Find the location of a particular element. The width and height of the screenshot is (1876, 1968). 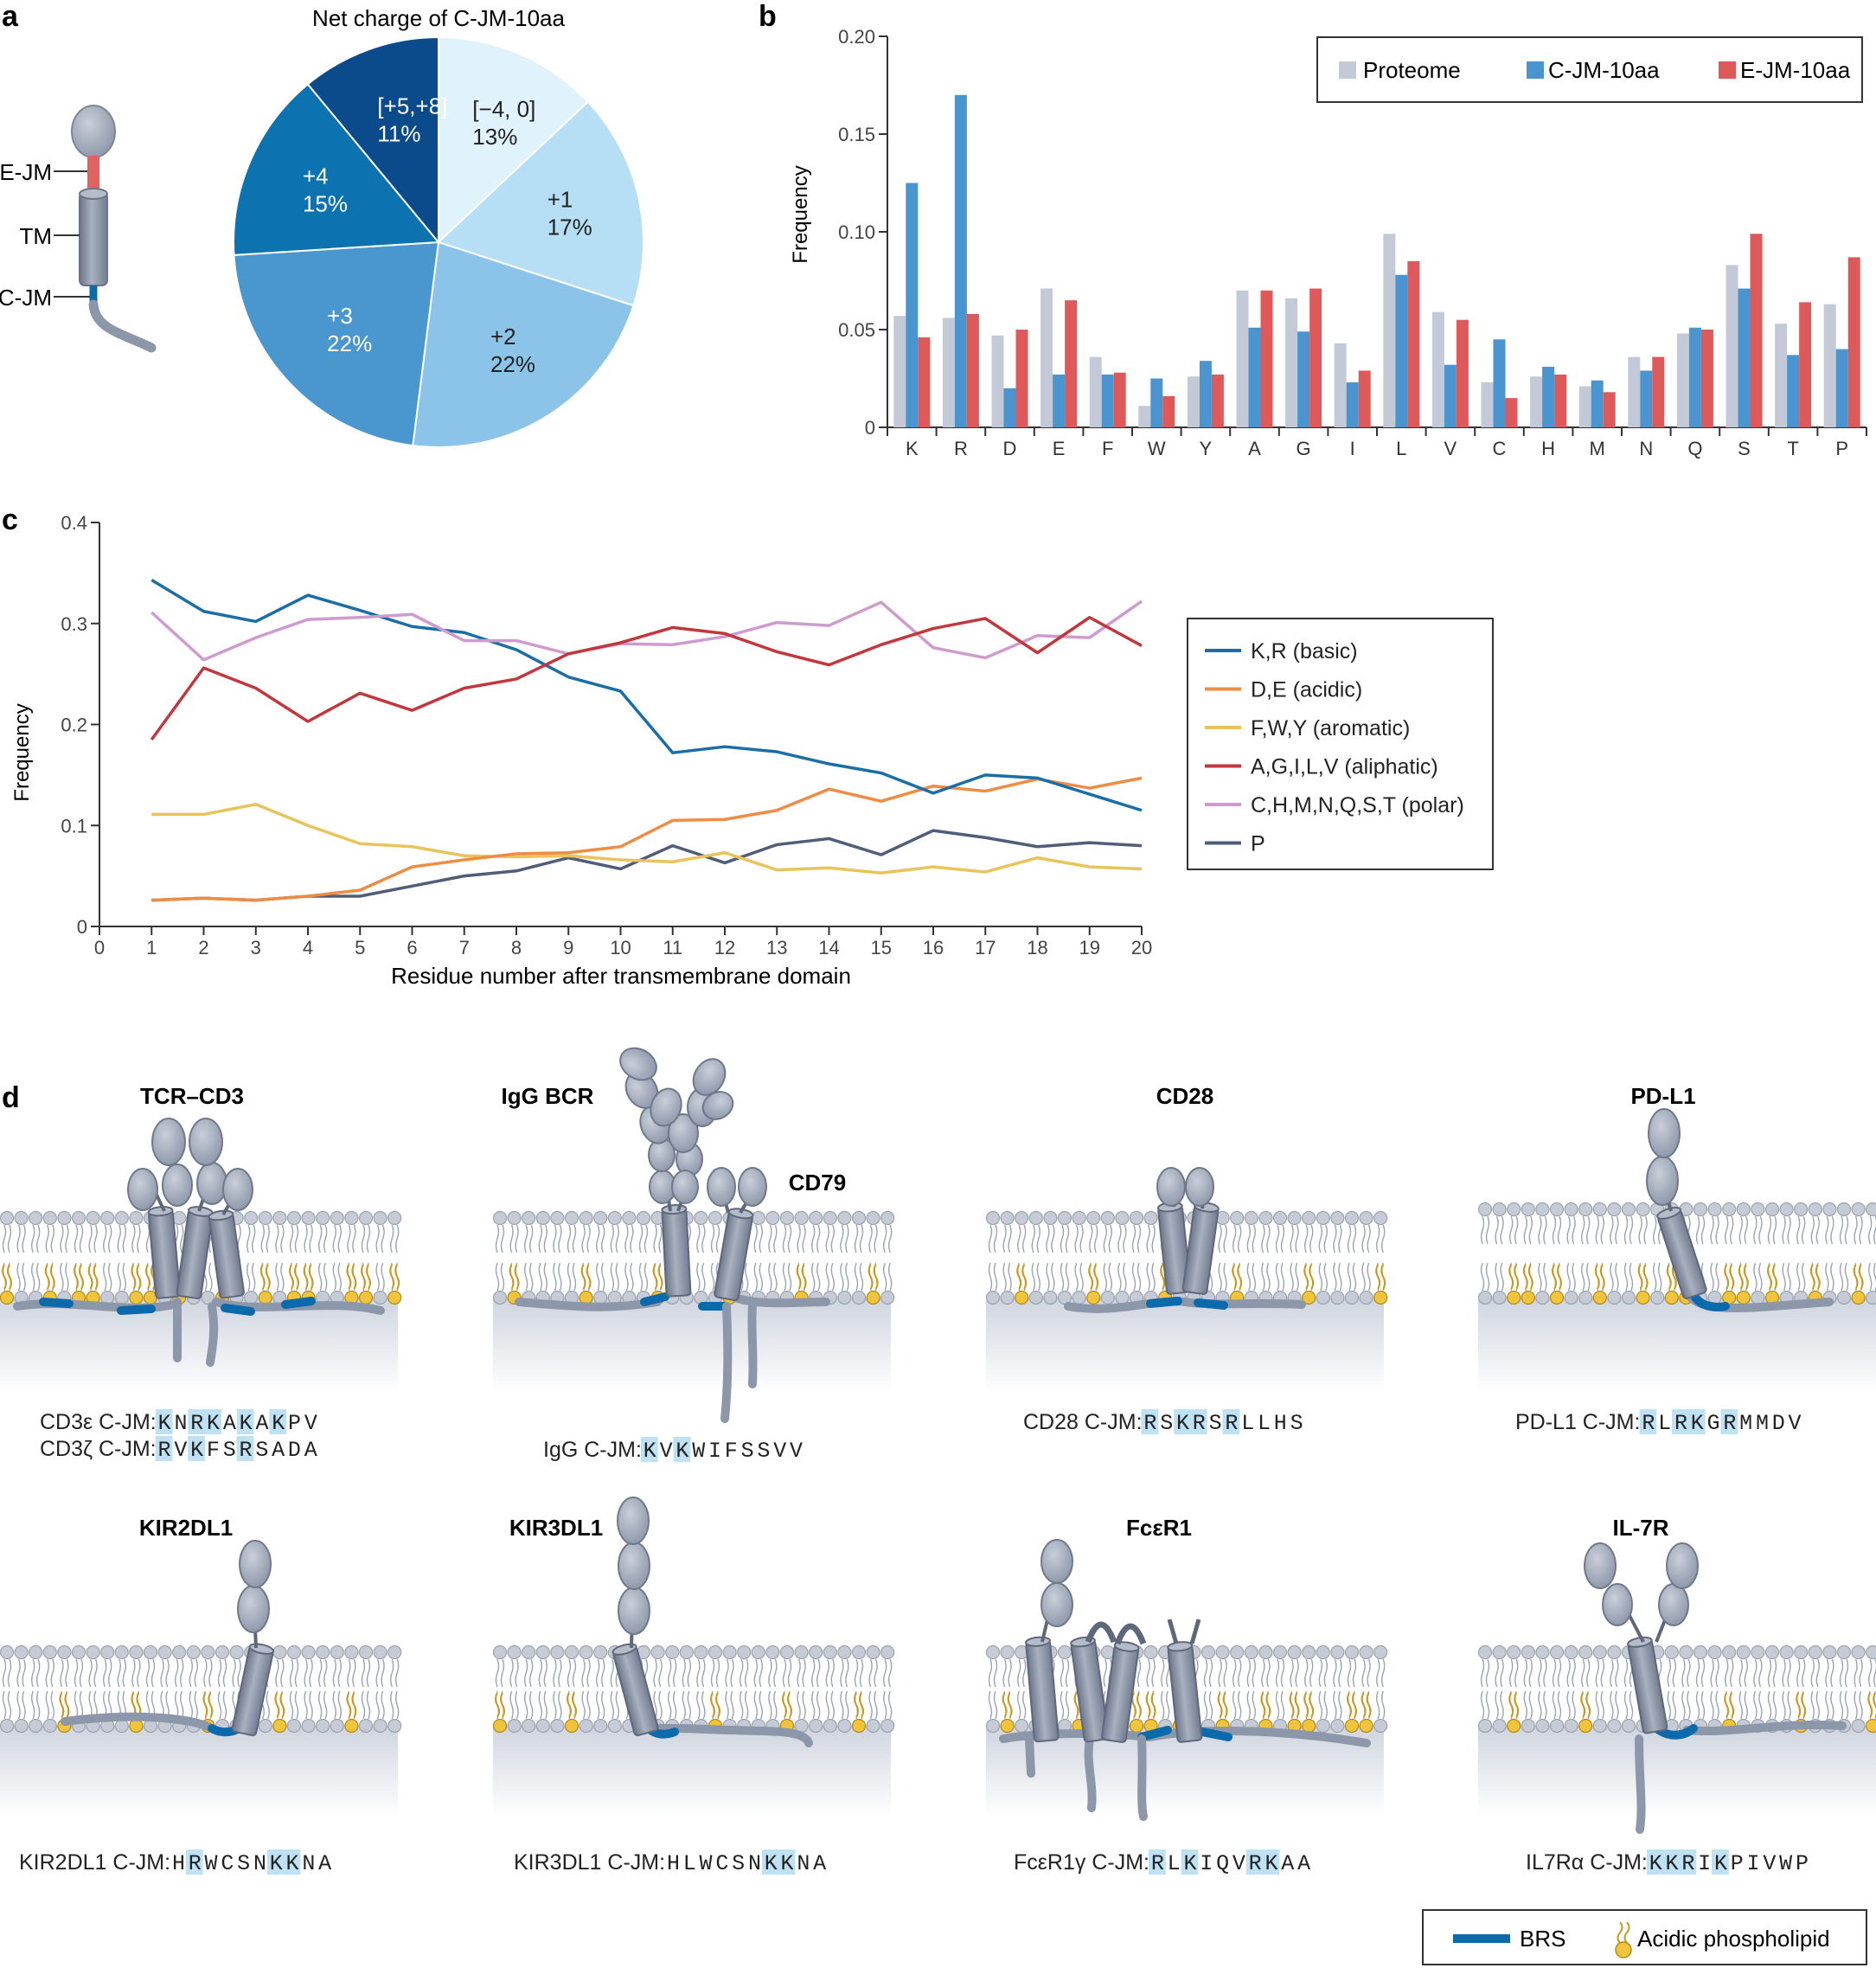

pie-title: Net charge of C-JM-10aa is located at coordinates (439, 18).